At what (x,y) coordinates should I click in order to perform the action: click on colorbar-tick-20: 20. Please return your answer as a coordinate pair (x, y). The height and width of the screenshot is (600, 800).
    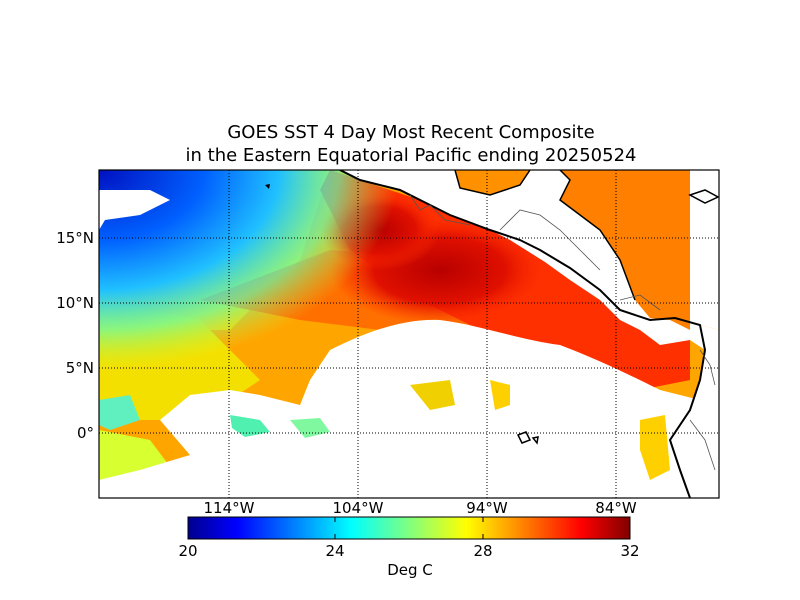
    Looking at the image, I should click on (188, 551).